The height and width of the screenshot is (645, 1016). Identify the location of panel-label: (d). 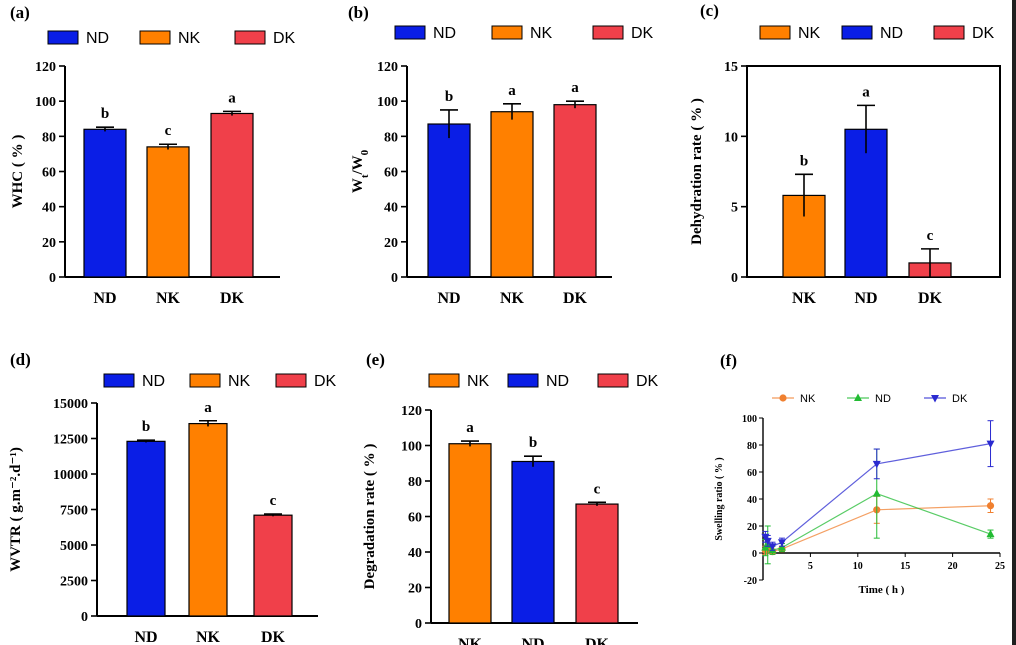
(20, 359).